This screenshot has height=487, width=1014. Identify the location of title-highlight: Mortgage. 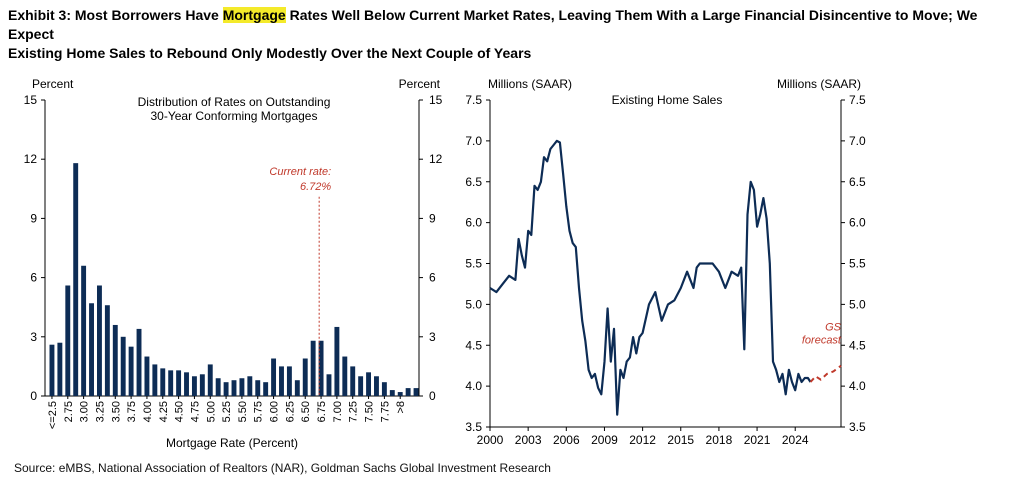
(254, 15).